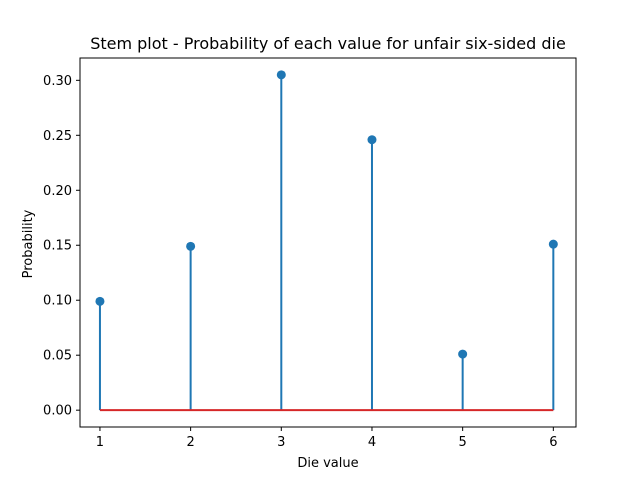  Describe the element at coordinates (190, 442) in the screenshot. I see `x-tick-label: 2` at that location.